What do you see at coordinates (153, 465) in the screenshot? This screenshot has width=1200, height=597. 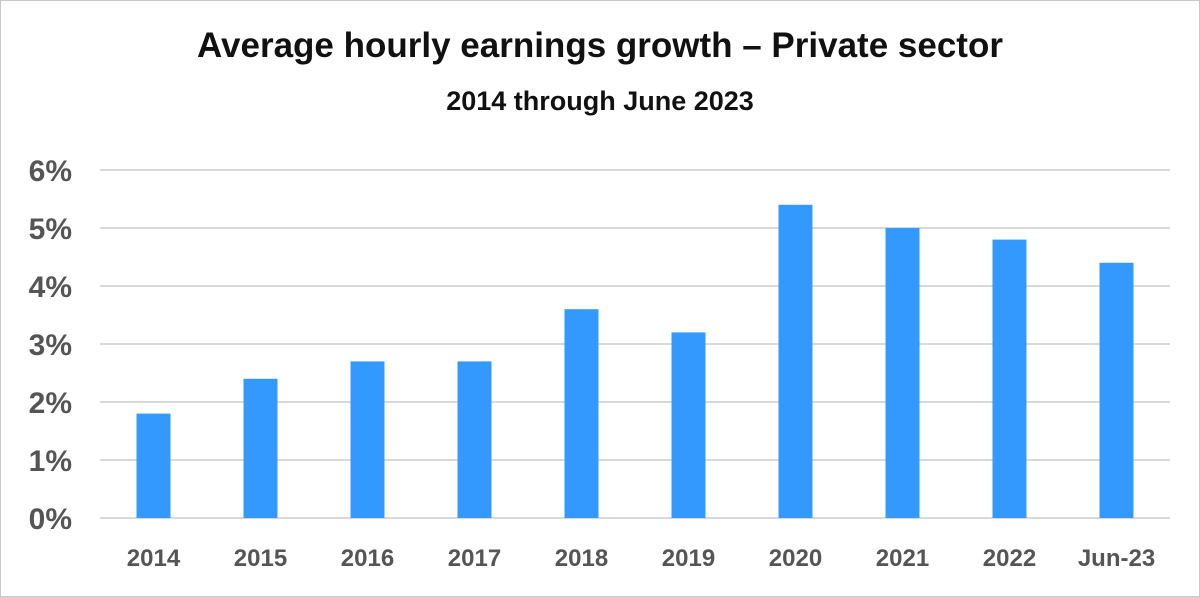 I see `bar-2014` at bounding box center [153, 465].